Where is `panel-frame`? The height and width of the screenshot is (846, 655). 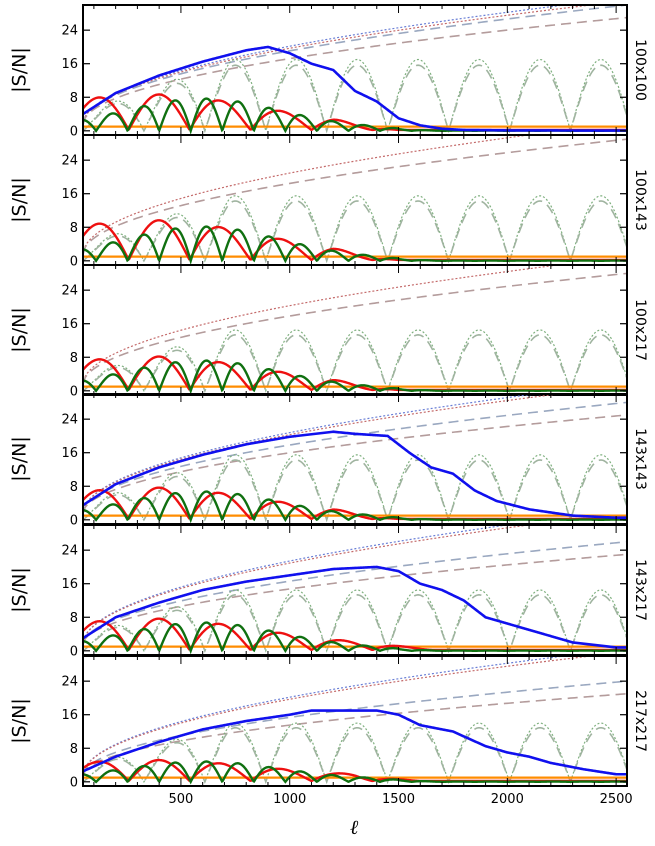
panel-frame is located at coordinates (355, 721).